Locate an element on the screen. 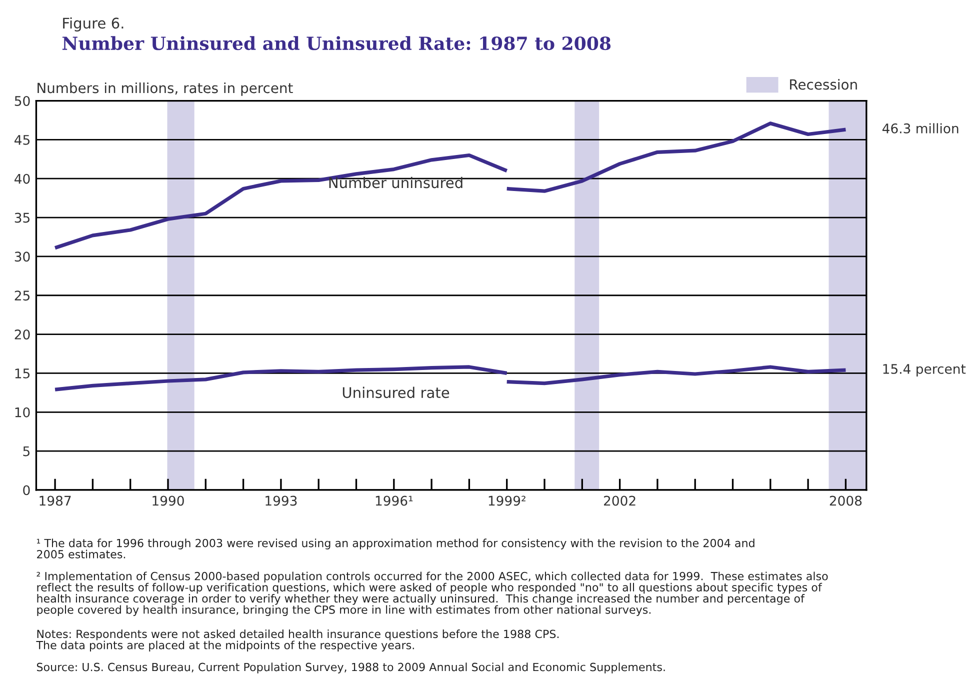  text: Notes: Respondents were not asked detailed health insurance questions before the 1988 CPS. The data points are placed at the midpoints of the respective years. is located at coordinates (297, 641).